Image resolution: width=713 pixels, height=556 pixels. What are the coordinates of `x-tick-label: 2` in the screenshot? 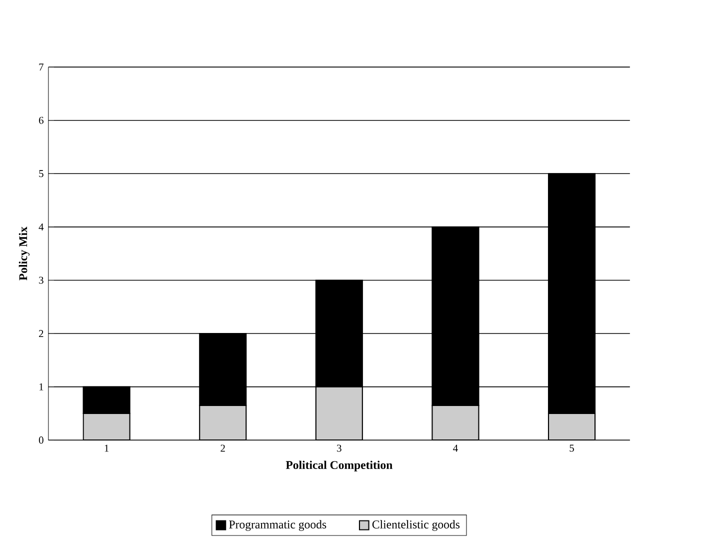 It's located at (222, 448).